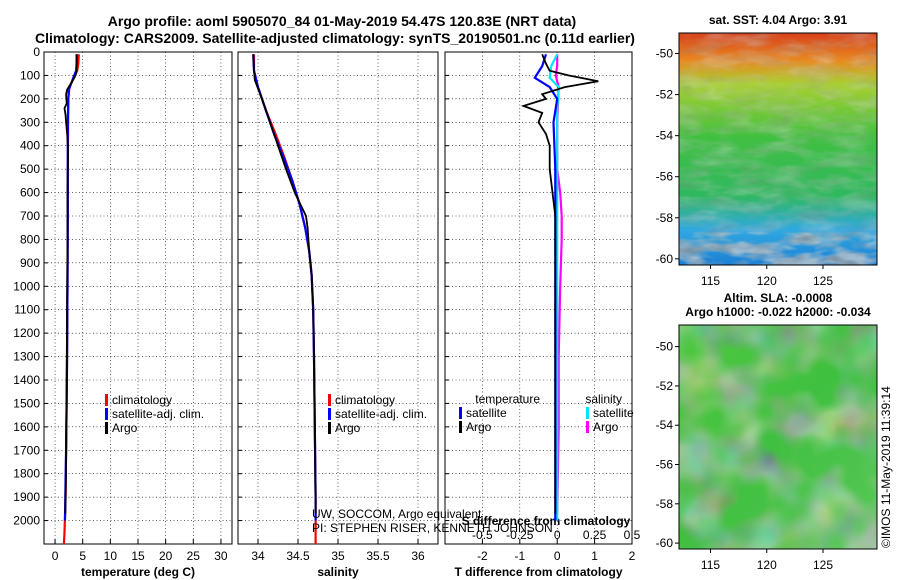 The height and width of the screenshot is (580, 900). What do you see at coordinates (886, 467) in the screenshot?
I see `imos-credit: ©IMOS 11-May-2019 11:39:14` at bounding box center [886, 467].